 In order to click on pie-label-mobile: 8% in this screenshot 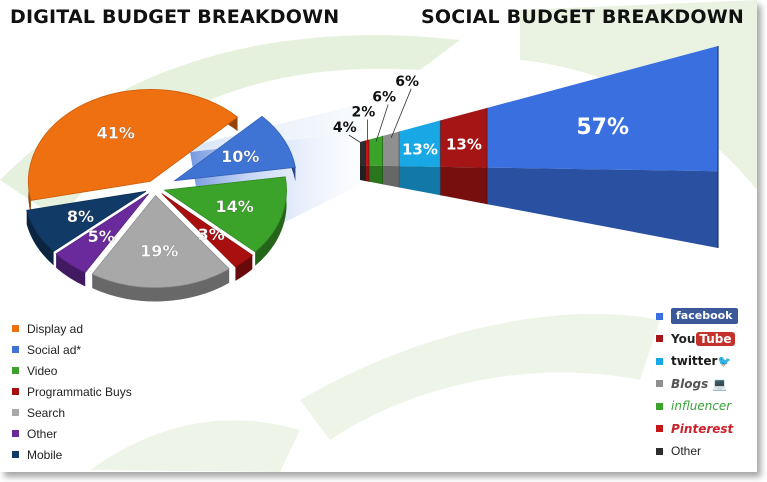, I will do `click(80, 216)`.